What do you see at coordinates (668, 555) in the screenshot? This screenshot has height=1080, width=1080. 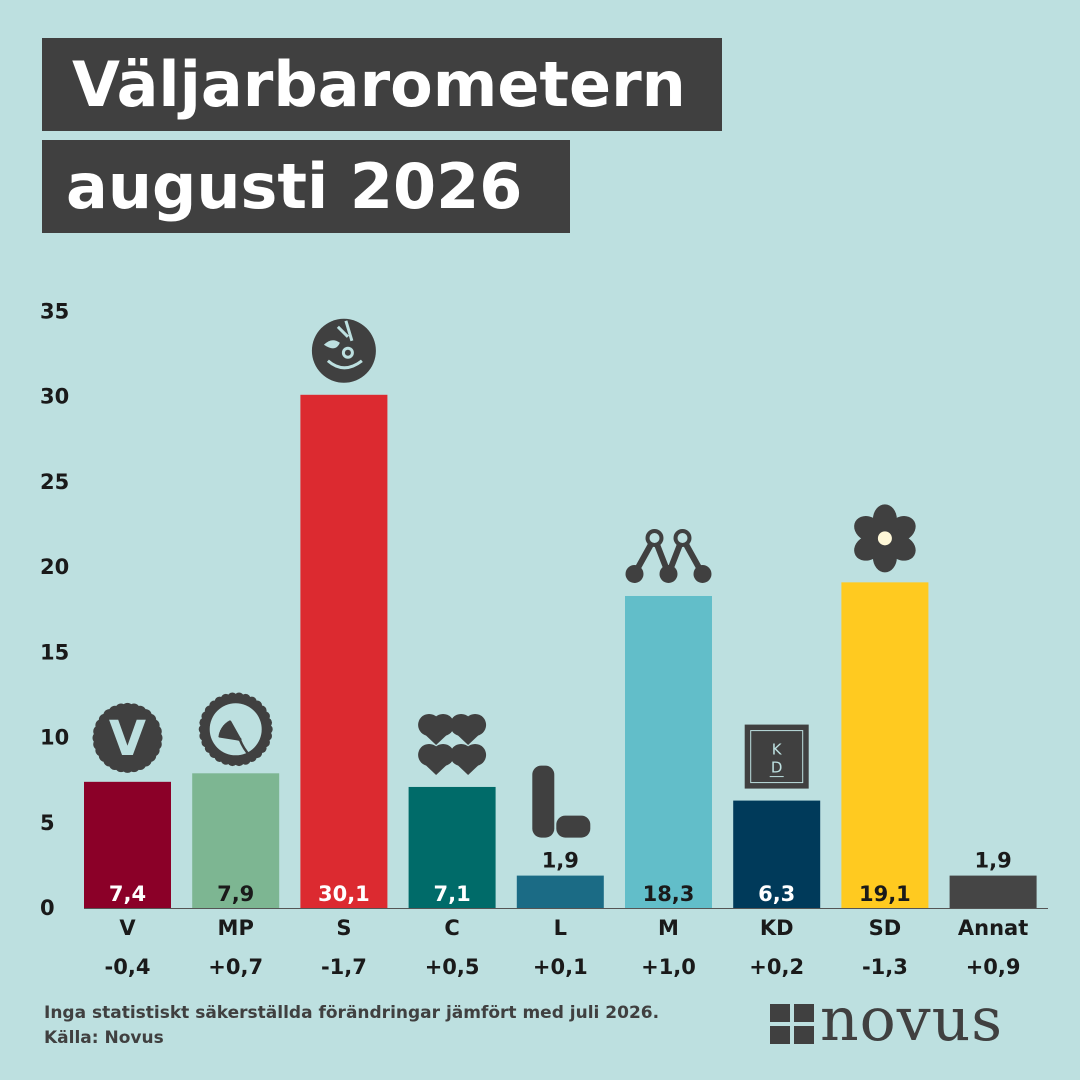 I see `m-logo-icon` at bounding box center [668, 555].